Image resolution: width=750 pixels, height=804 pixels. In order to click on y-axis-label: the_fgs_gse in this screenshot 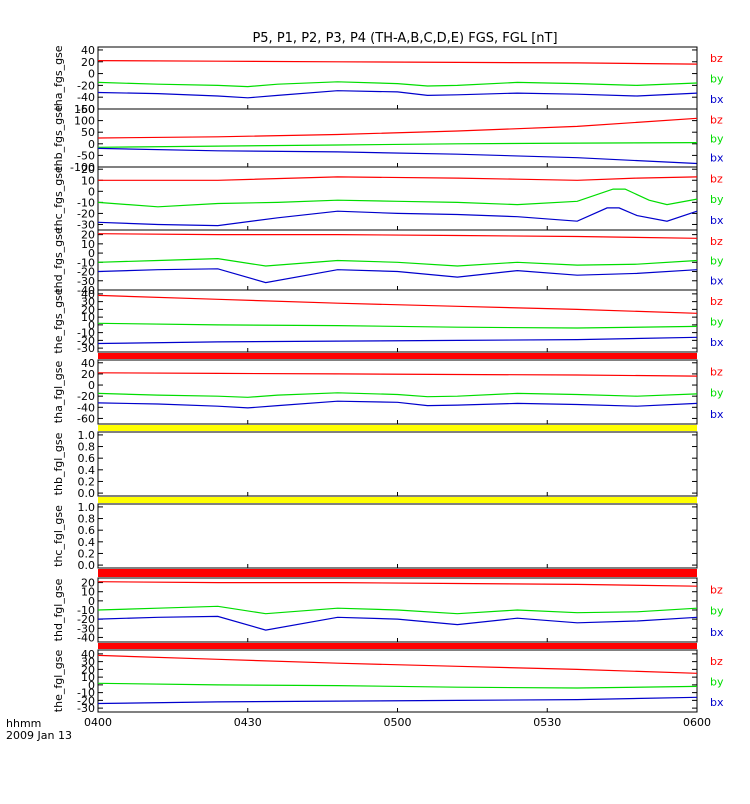, I will do `click(58, 320)`.